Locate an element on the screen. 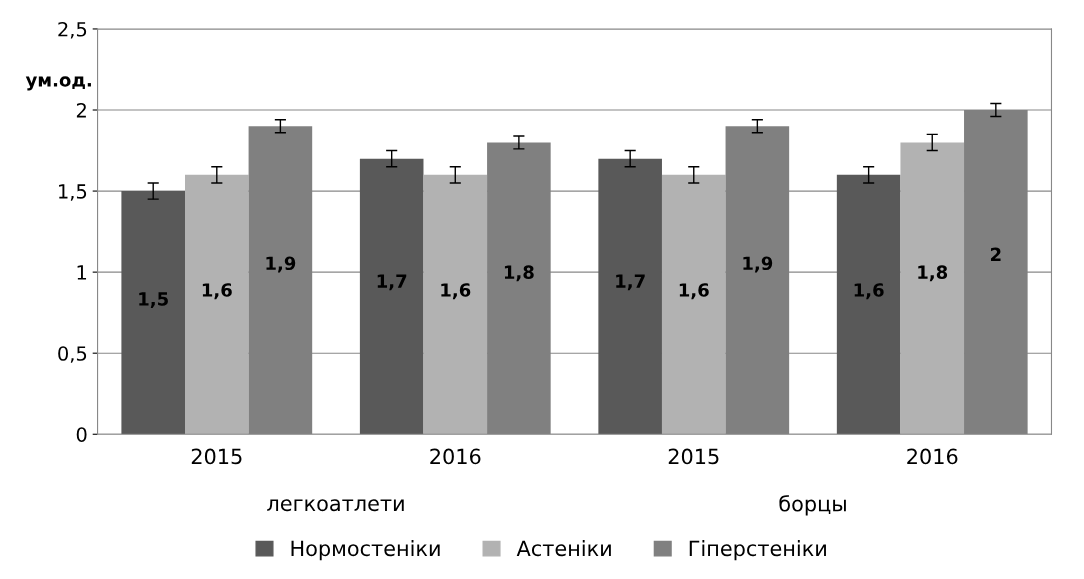 Image resolution: width=1084 pixels, height=579 pixels. y-tick-label: 1 is located at coordinates (82, 272).